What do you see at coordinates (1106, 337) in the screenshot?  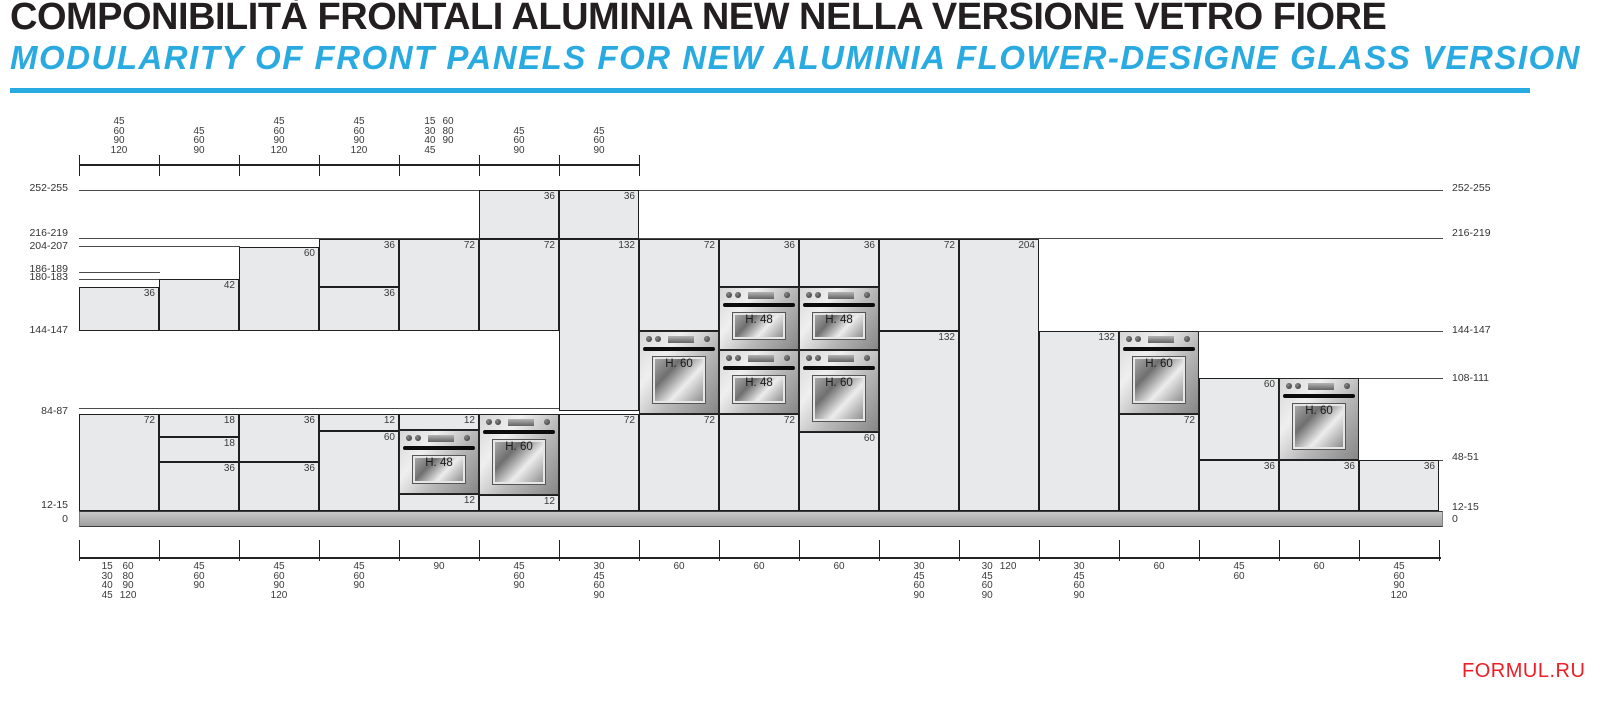 I see `panel-height-label: 132` at bounding box center [1106, 337].